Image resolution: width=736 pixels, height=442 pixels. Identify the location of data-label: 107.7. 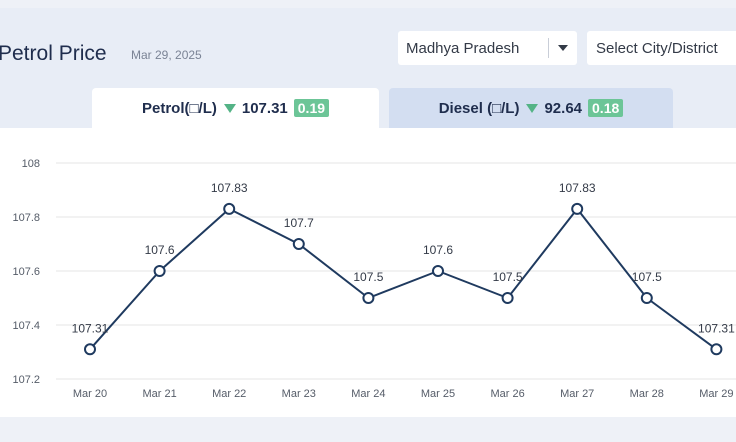
(299, 223).